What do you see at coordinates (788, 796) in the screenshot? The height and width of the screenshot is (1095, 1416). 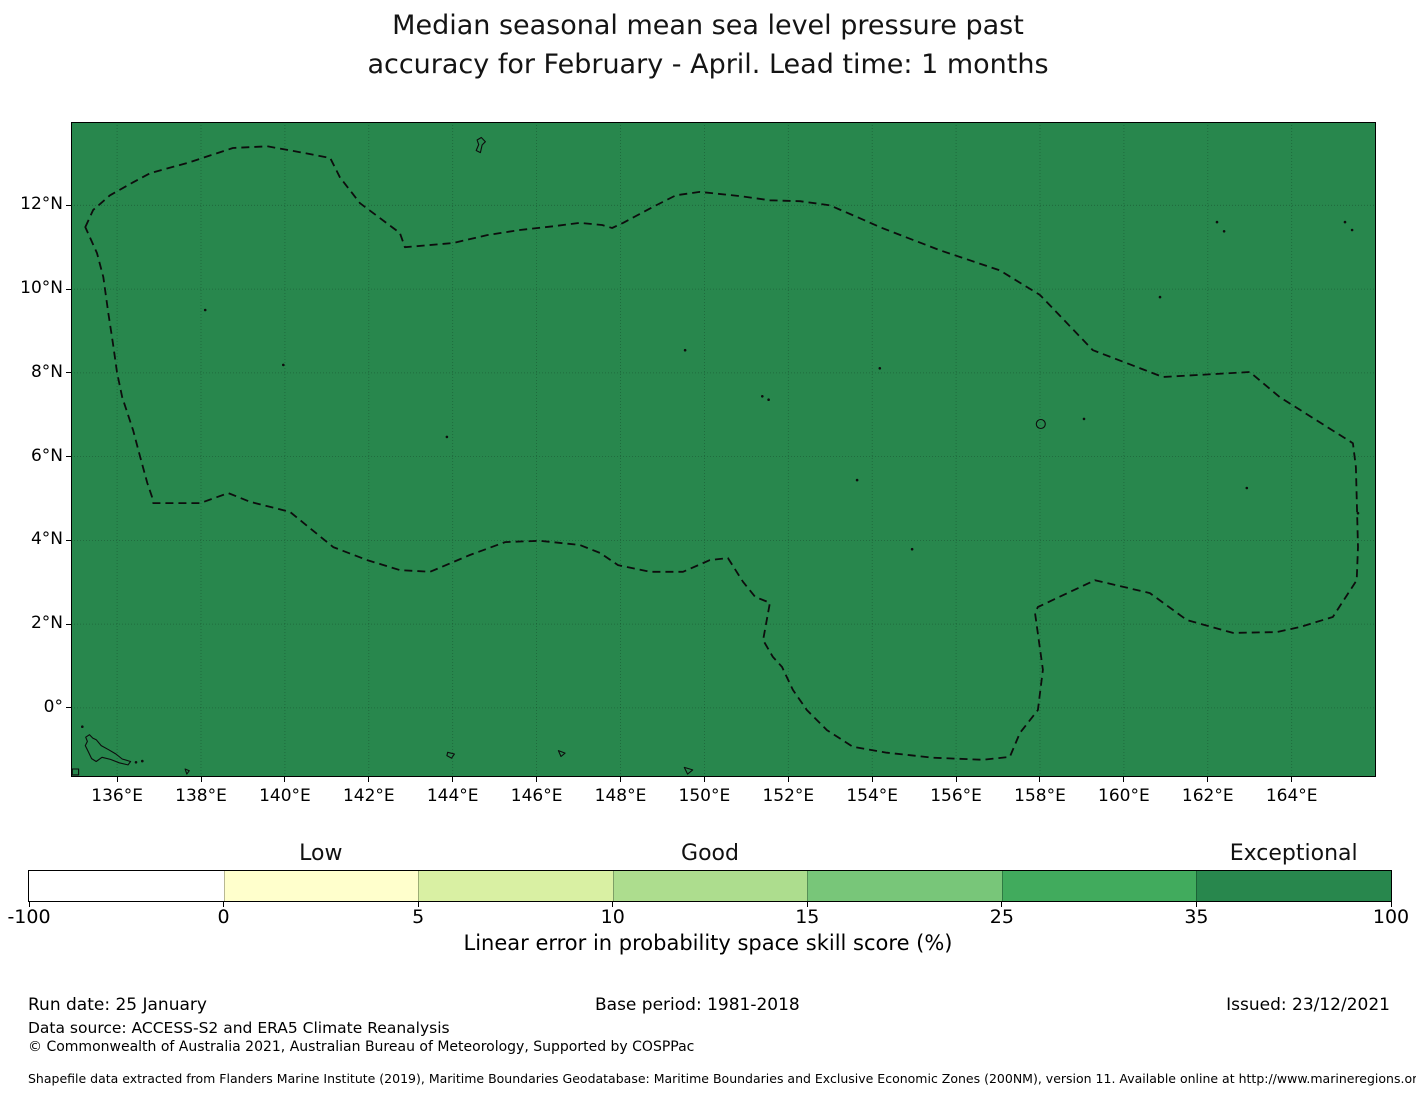 I see `x-tick-label: 152°E` at bounding box center [788, 796].